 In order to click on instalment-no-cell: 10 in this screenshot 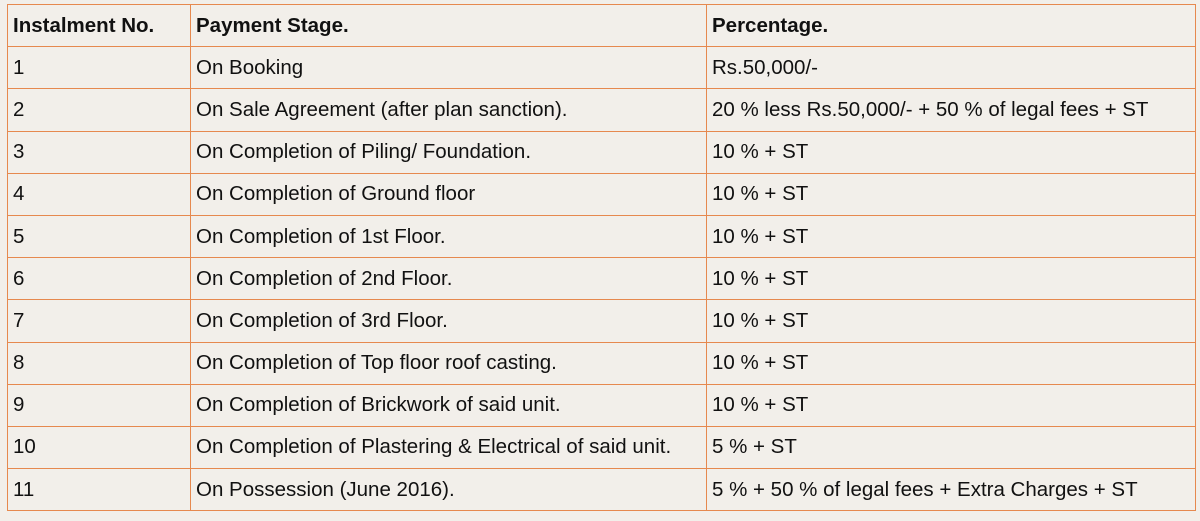, I will do `click(99, 447)`.